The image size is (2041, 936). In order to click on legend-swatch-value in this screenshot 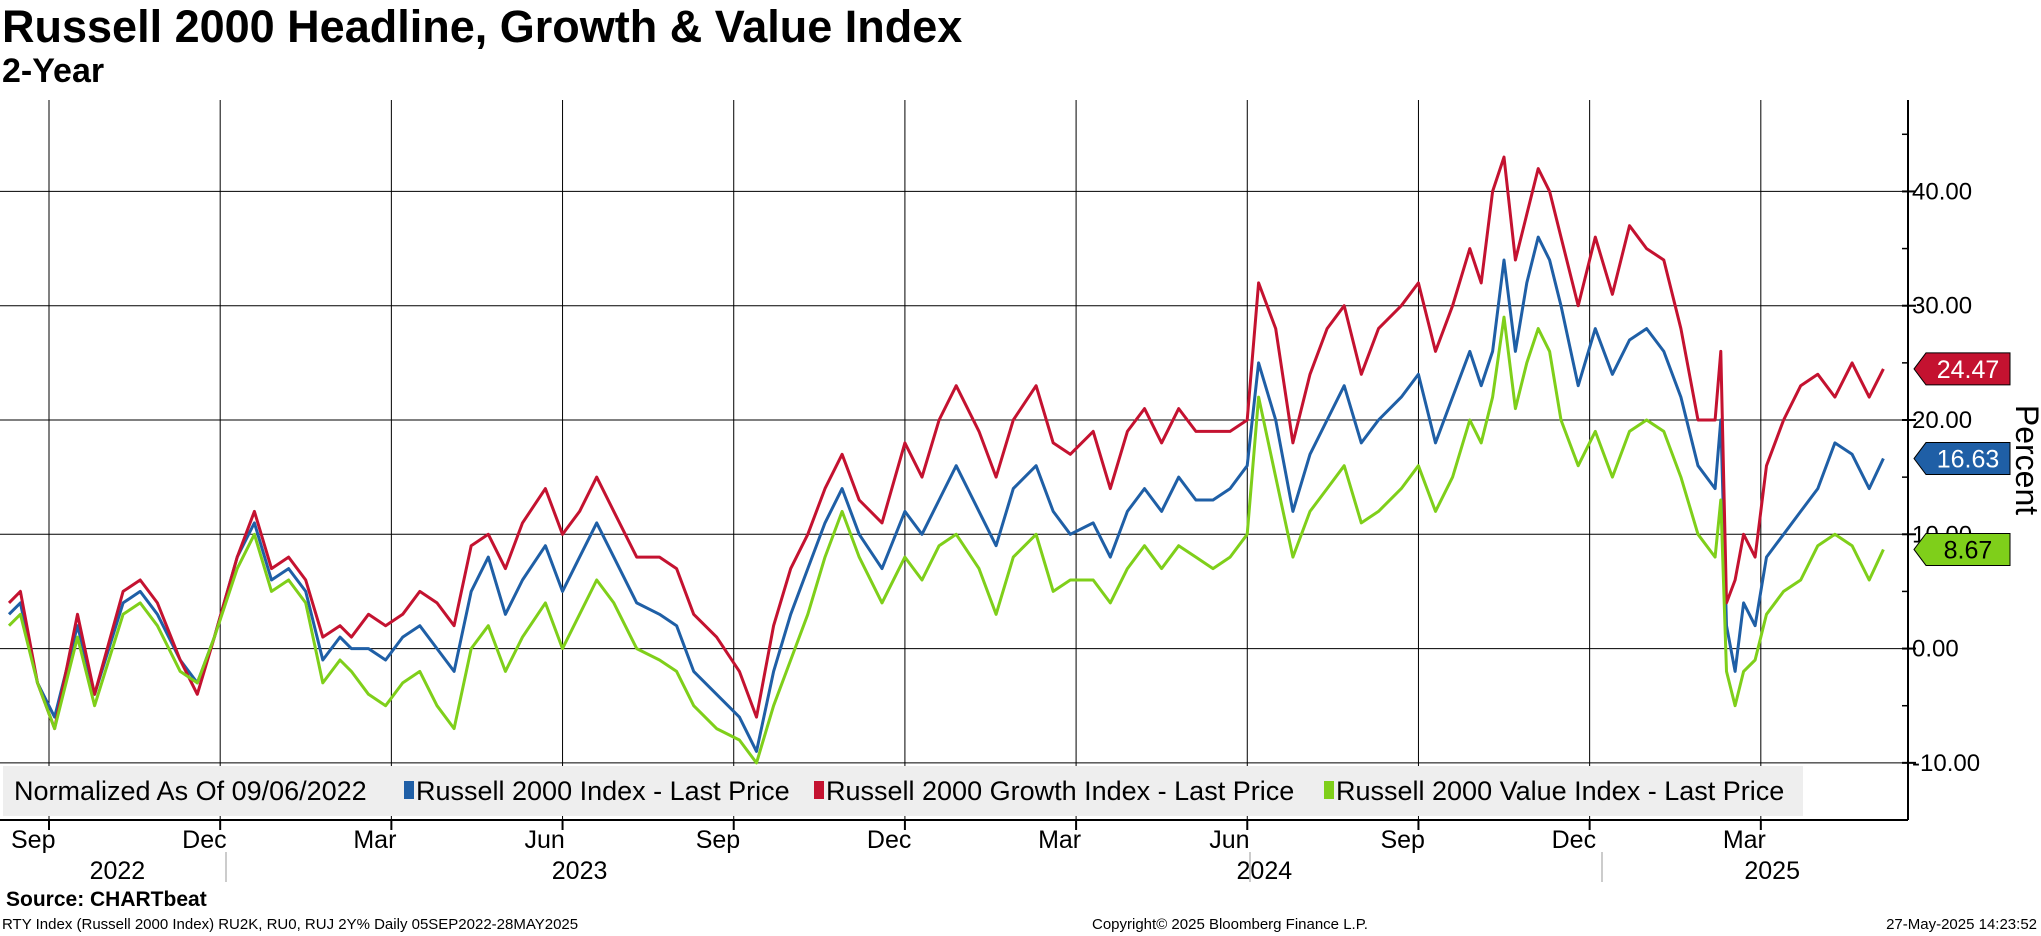, I will do `click(1329, 790)`.